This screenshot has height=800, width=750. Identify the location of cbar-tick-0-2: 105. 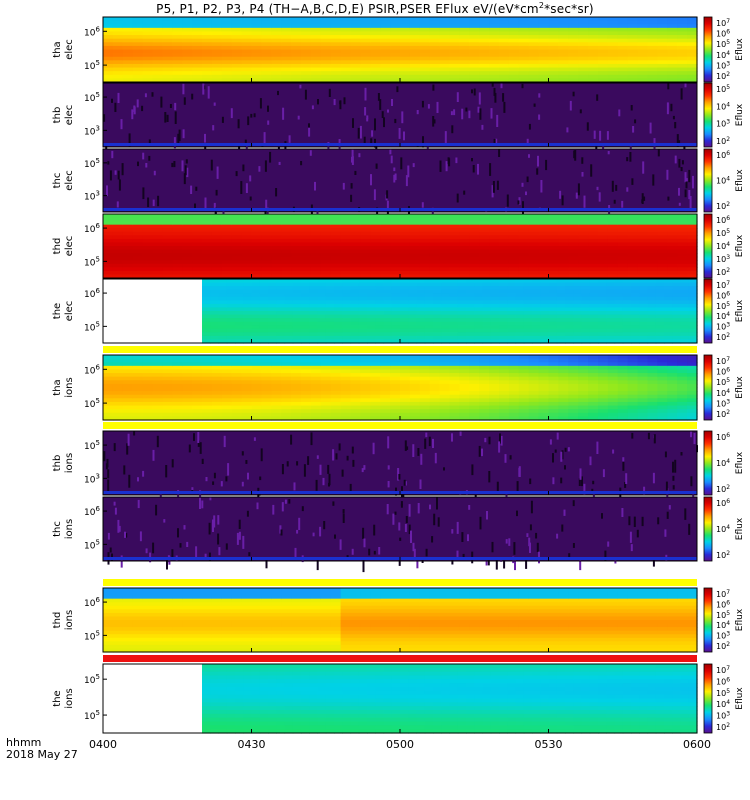
(723, 44).